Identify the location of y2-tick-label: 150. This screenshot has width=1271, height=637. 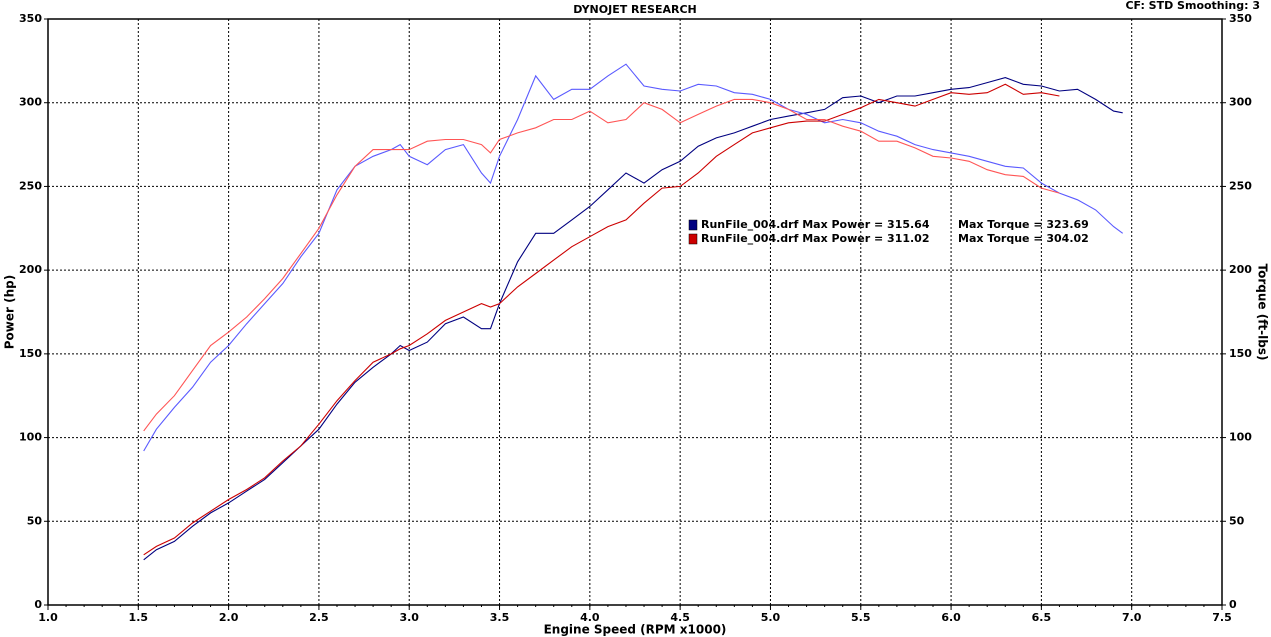
(1240, 353).